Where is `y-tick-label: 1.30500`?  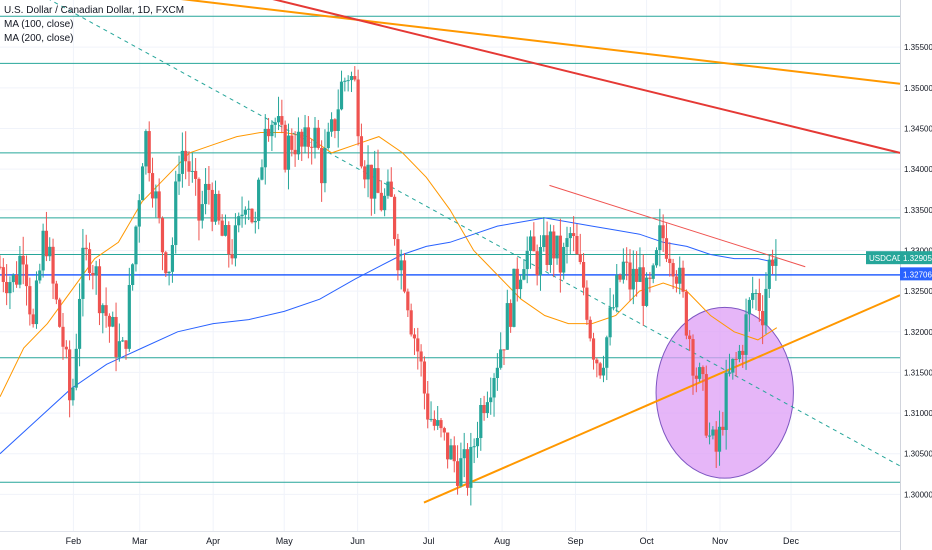 y-tick-label: 1.30500 is located at coordinates (918, 454).